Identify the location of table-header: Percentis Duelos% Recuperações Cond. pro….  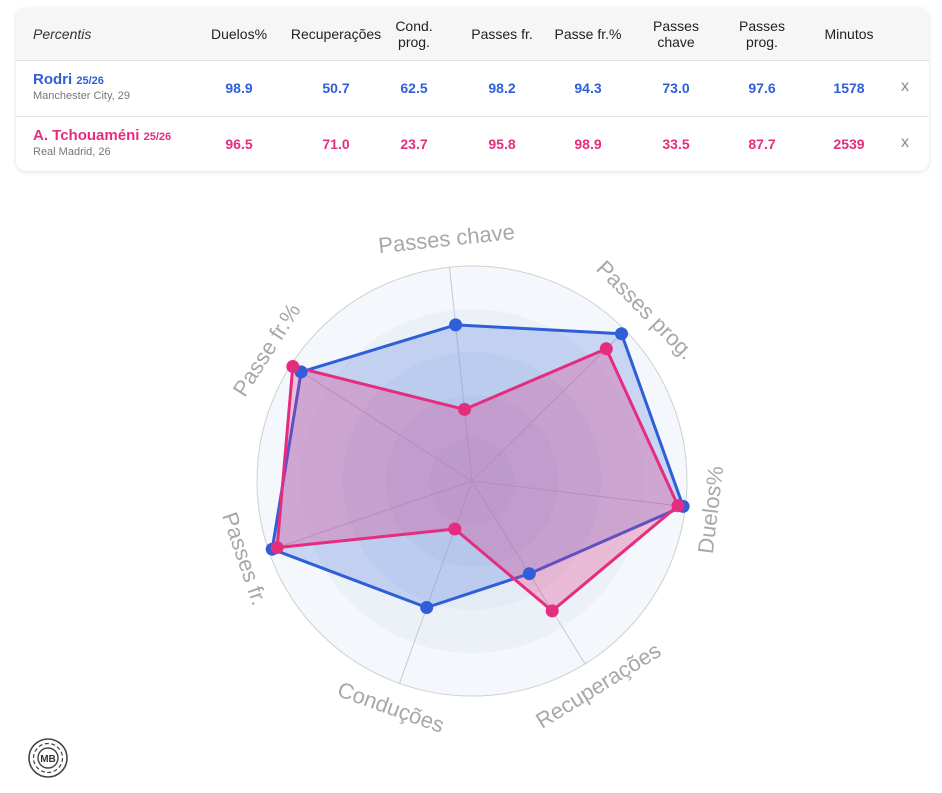
(472, 34).